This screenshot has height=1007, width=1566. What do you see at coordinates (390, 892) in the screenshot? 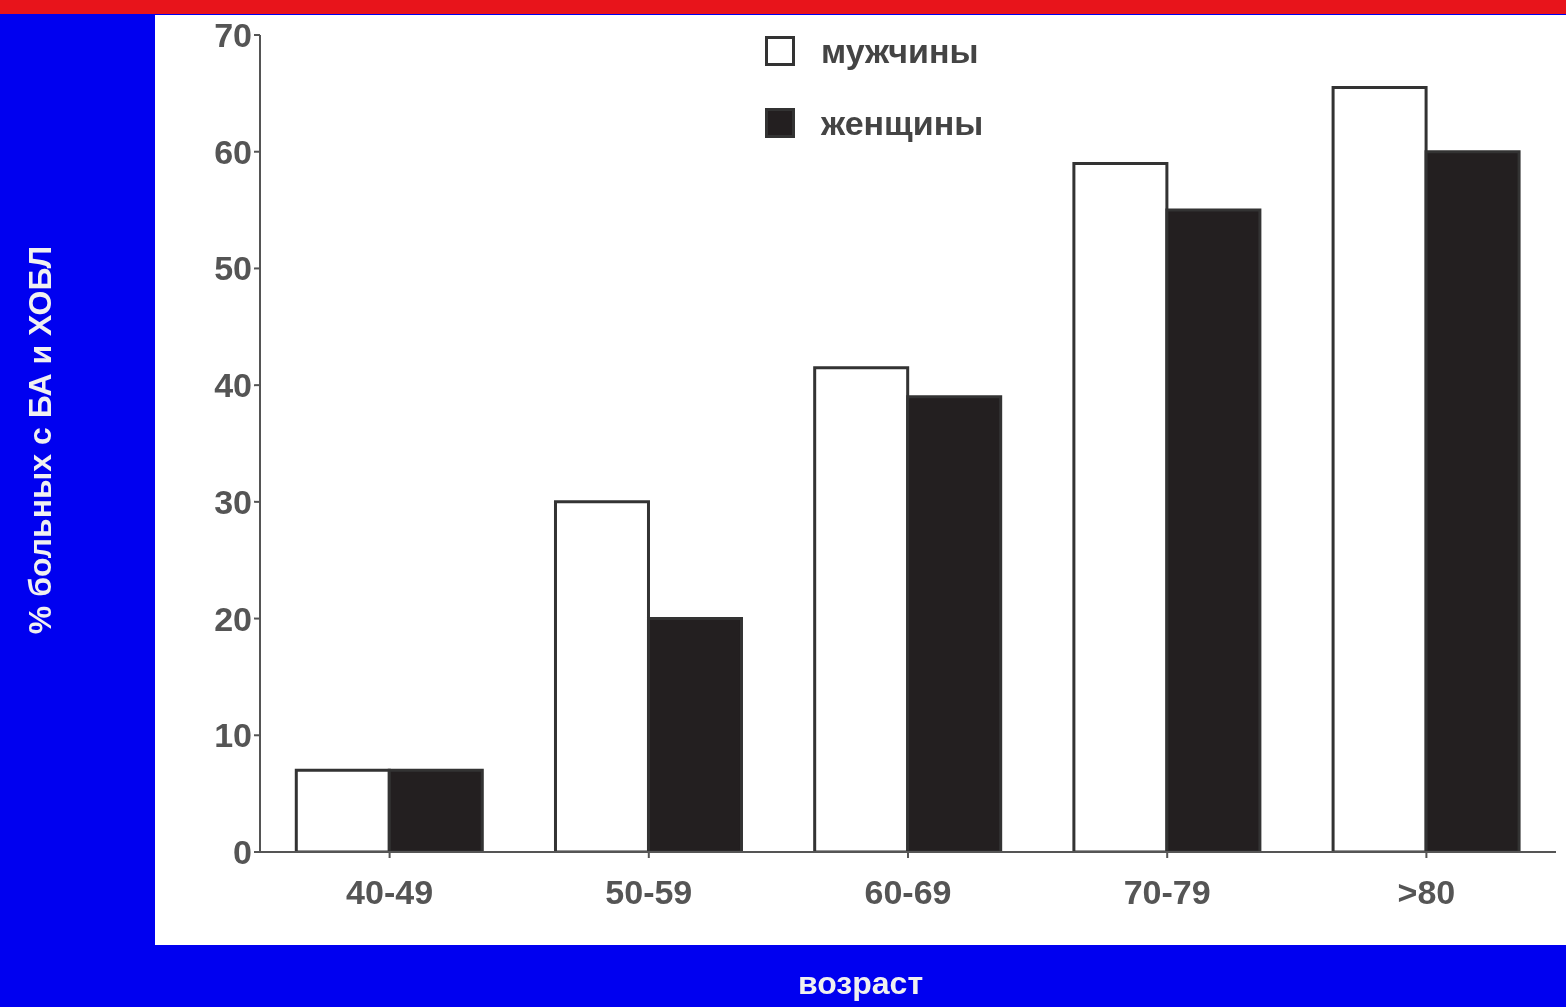
I see `x-tick-label: 40-49` at bounding box center [390, 892].